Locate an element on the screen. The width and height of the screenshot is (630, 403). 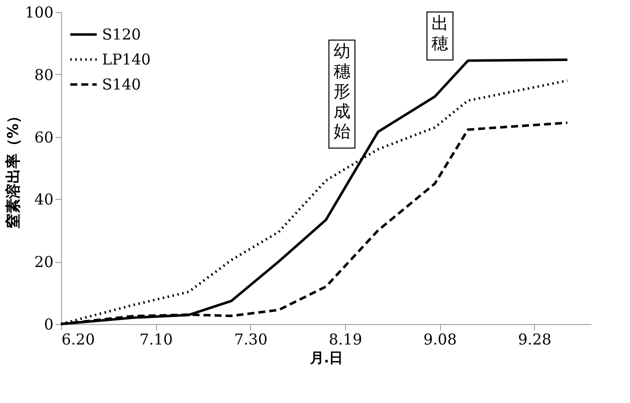
y-tick-label: 40 is located at coordinates (44, 199).